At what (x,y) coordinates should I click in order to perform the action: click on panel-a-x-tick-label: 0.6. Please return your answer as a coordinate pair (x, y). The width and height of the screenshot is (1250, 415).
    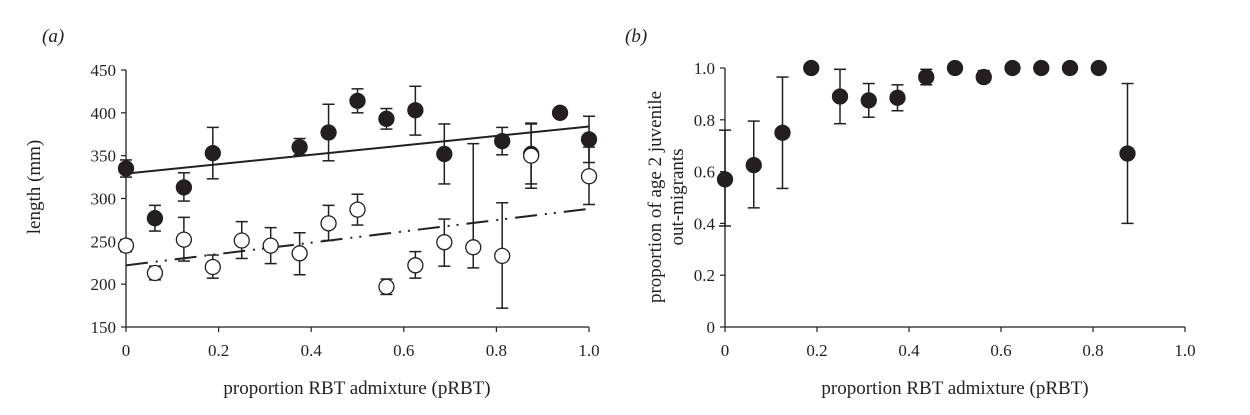
    Looking at the image, I should click on (403, 350).